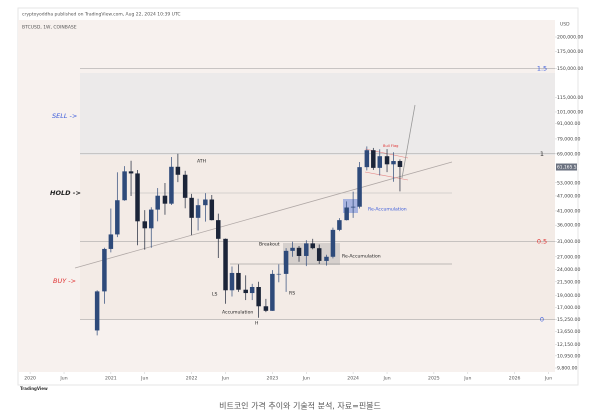 This screenshot has width=600, height=419. What do you see at coordinates (568, 356) in the screenshot?
I see `y-tick-label: 10,950.00` at bounding box center [568, 356].